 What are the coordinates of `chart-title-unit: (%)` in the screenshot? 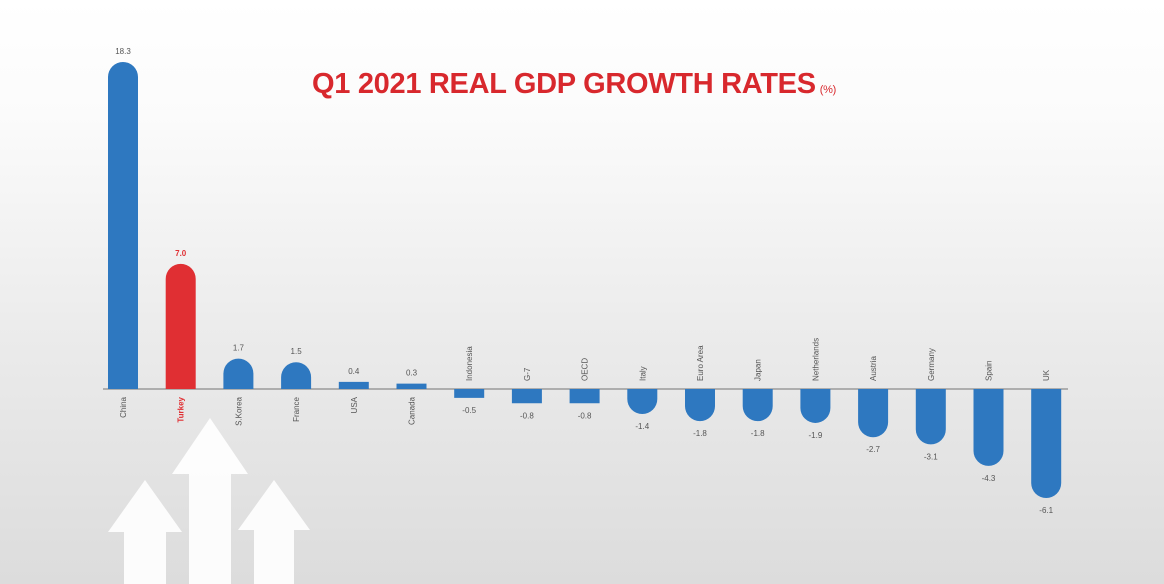 It's located at (828, 90).